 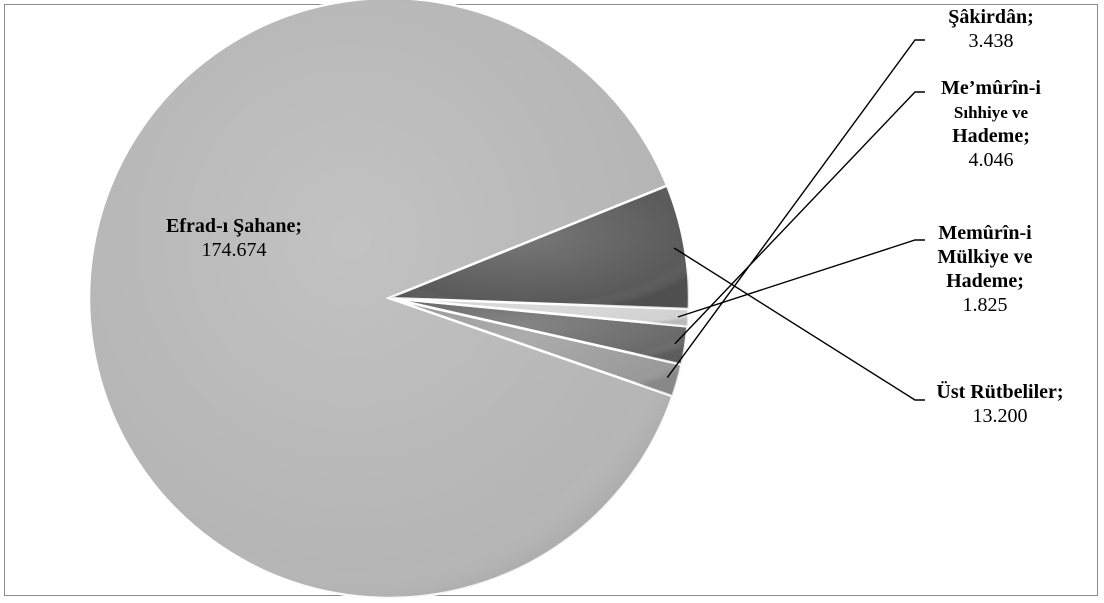 What do you see at coordinates (985, 305) in the screenshot?
I see `label-value: 1.825` at bounding box center [985, 305].